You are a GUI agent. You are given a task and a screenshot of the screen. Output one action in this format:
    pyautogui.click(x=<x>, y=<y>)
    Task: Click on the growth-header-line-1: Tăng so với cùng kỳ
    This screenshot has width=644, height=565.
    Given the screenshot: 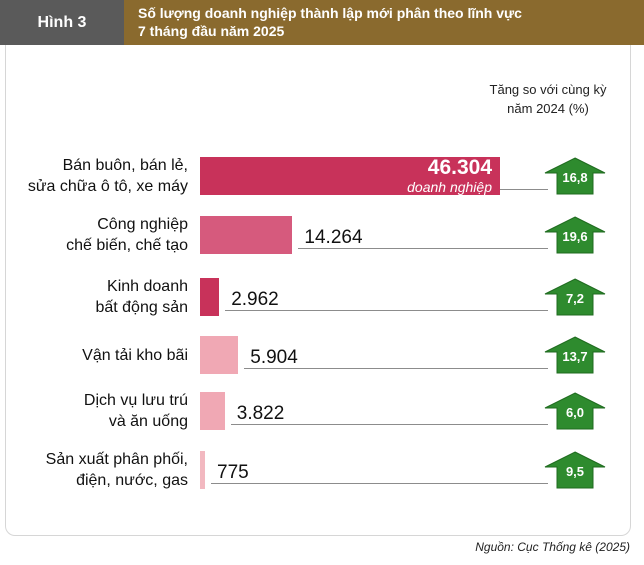 What is the action you would take?
    pyautogui.click(x=548, y=89)
    